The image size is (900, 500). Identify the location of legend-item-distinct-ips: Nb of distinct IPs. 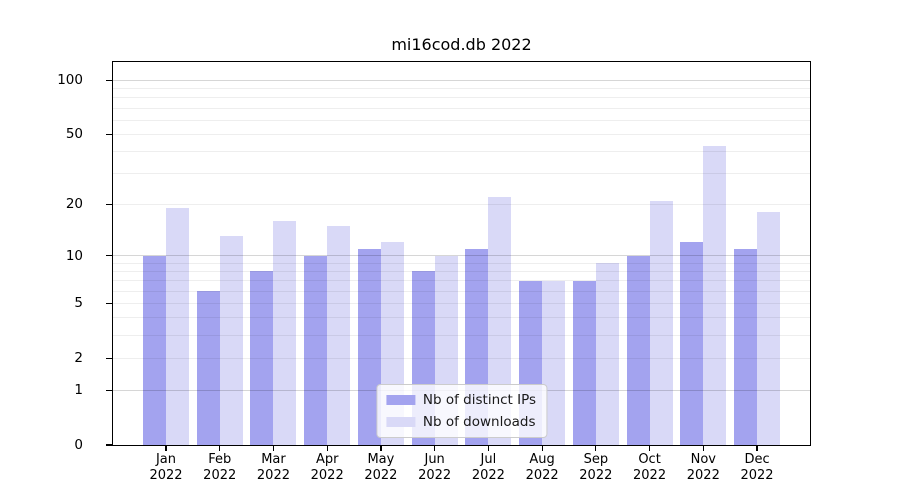
(461, 400).